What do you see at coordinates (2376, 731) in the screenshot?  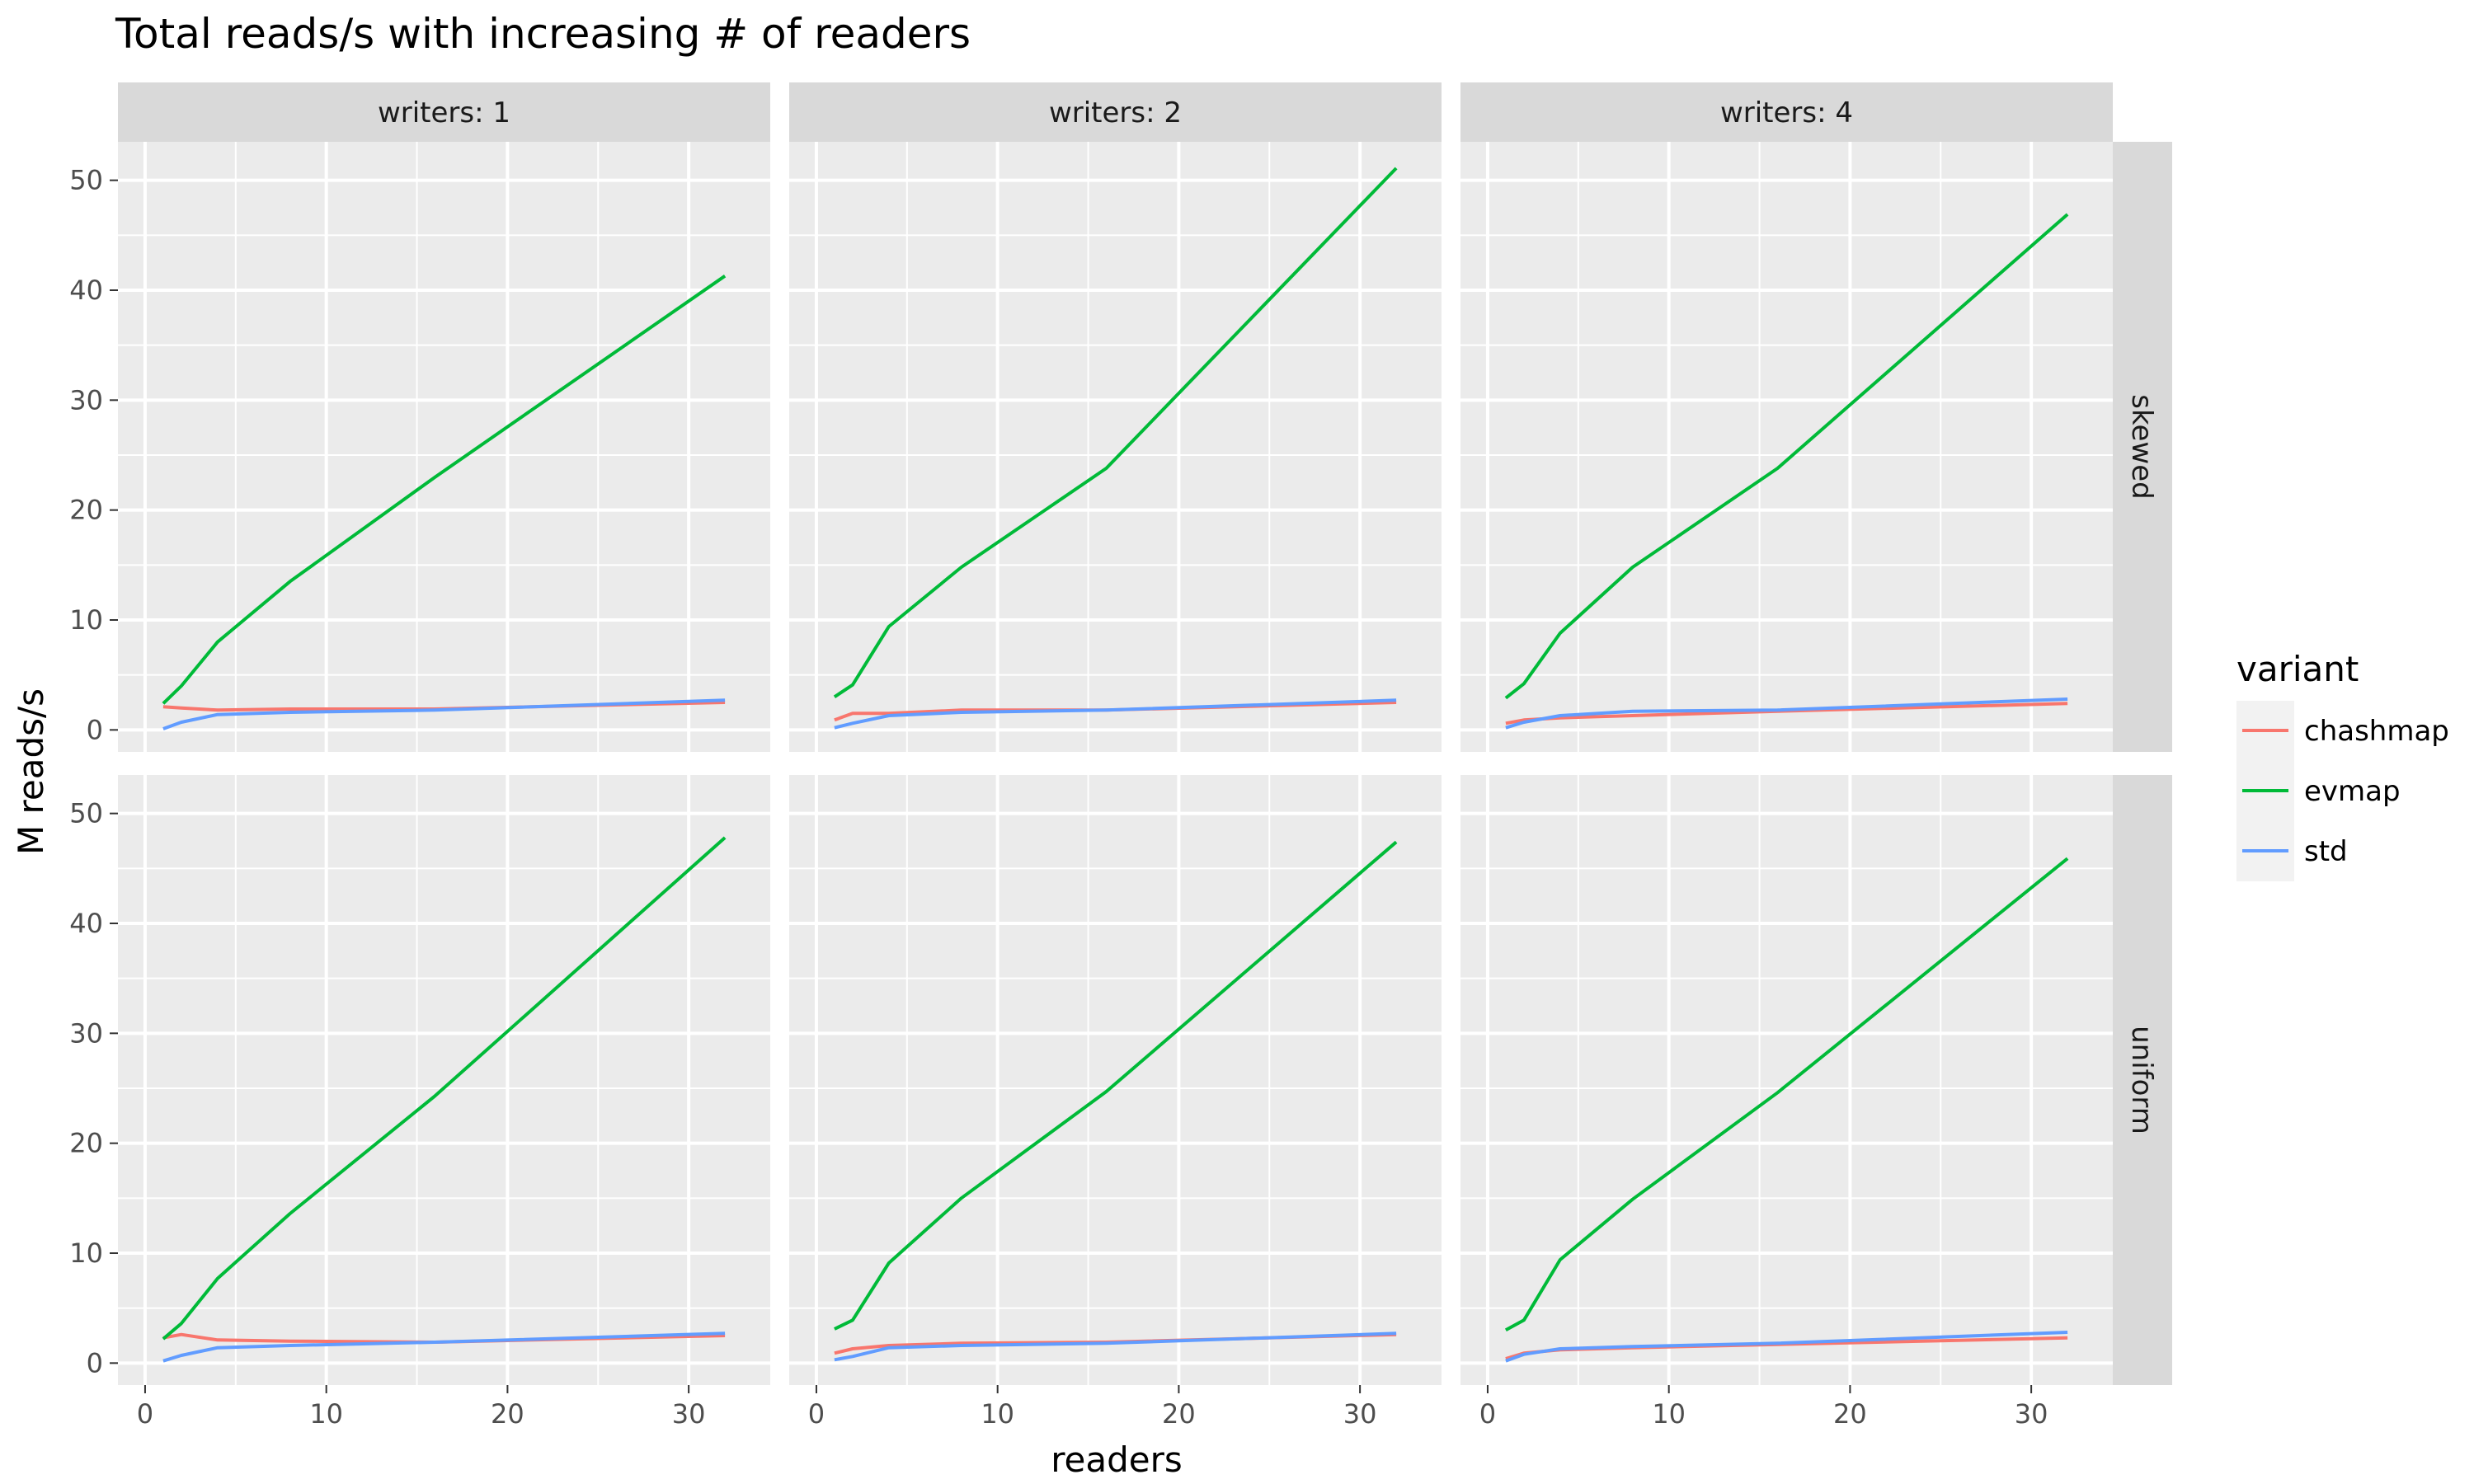 I see `legend-label: chashmap` at bounding box center [2376, 731].